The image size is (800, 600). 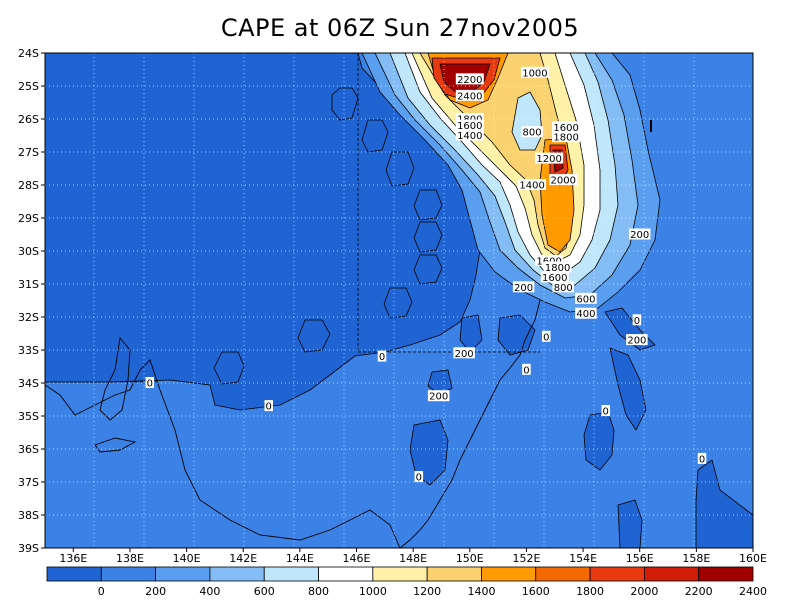 I want to click on lat-tick-label: 28S, so click(x=28, y=185).